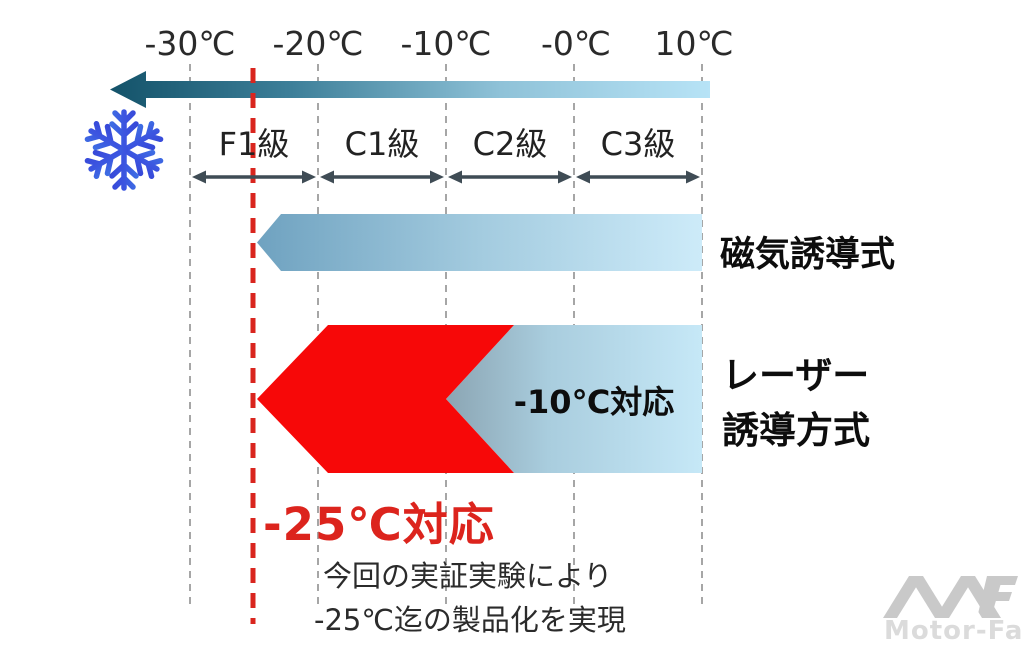 Image resolution: width=1024 pixels, height=653 pixels. Describe the element at coordinates (410, 89) in the screenshot. I see `temperature-scale-arrow` at that location.